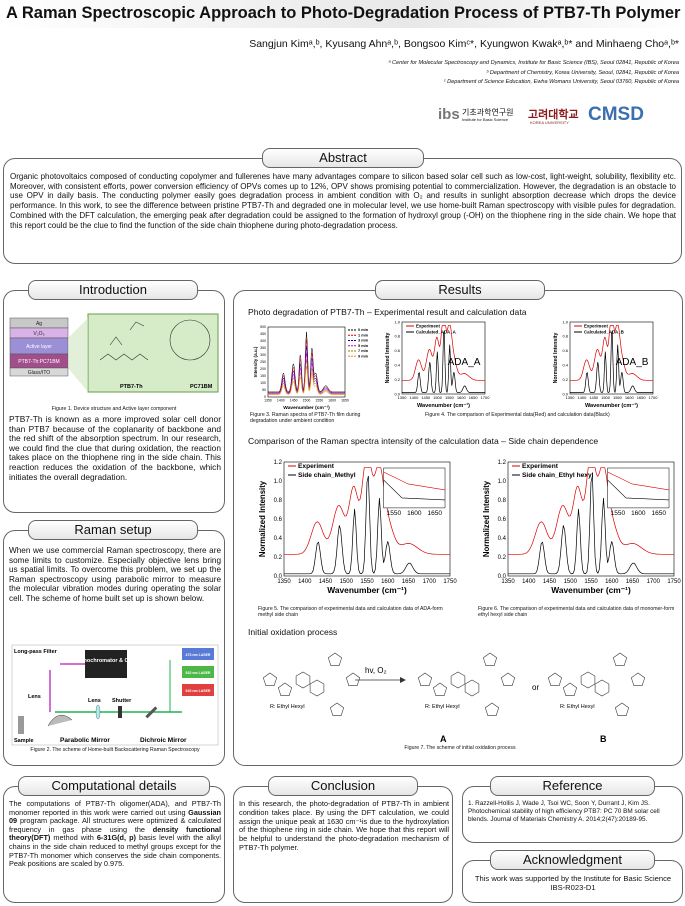 The height and width of the screenshot is (906, 685). I want to click on logo-cmsd: CMSD, so click(616, 114).